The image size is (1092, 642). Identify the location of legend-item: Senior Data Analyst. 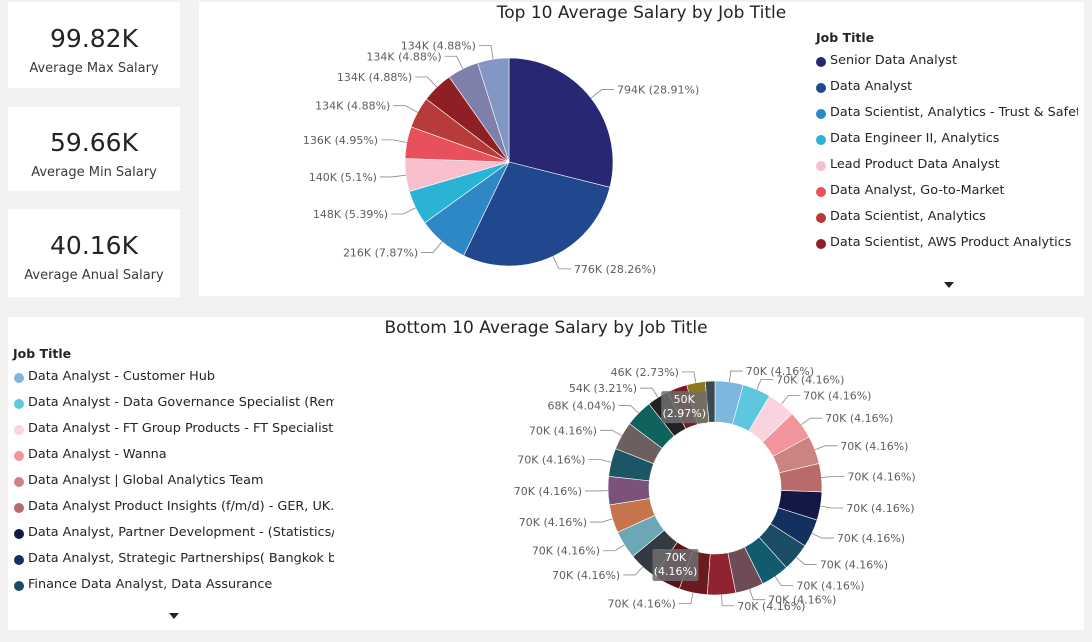
(947, 66).